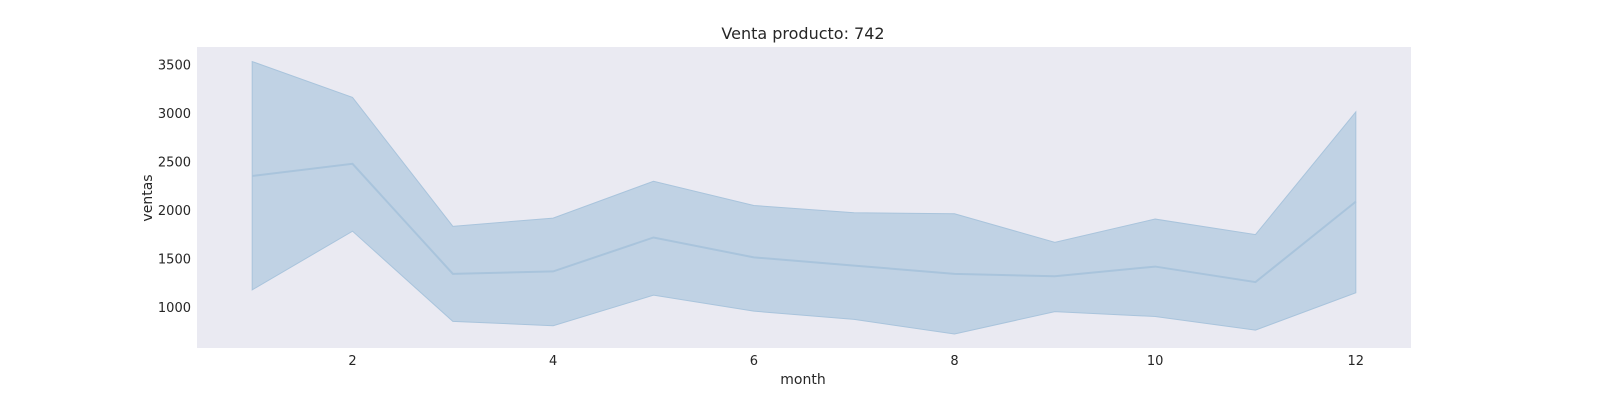 The width and height of the screenshot is (1600, 400). Describe the element at coordinates (802, 33) in the screenshot. I see `chart-title: Venta producto: 742` at that location.